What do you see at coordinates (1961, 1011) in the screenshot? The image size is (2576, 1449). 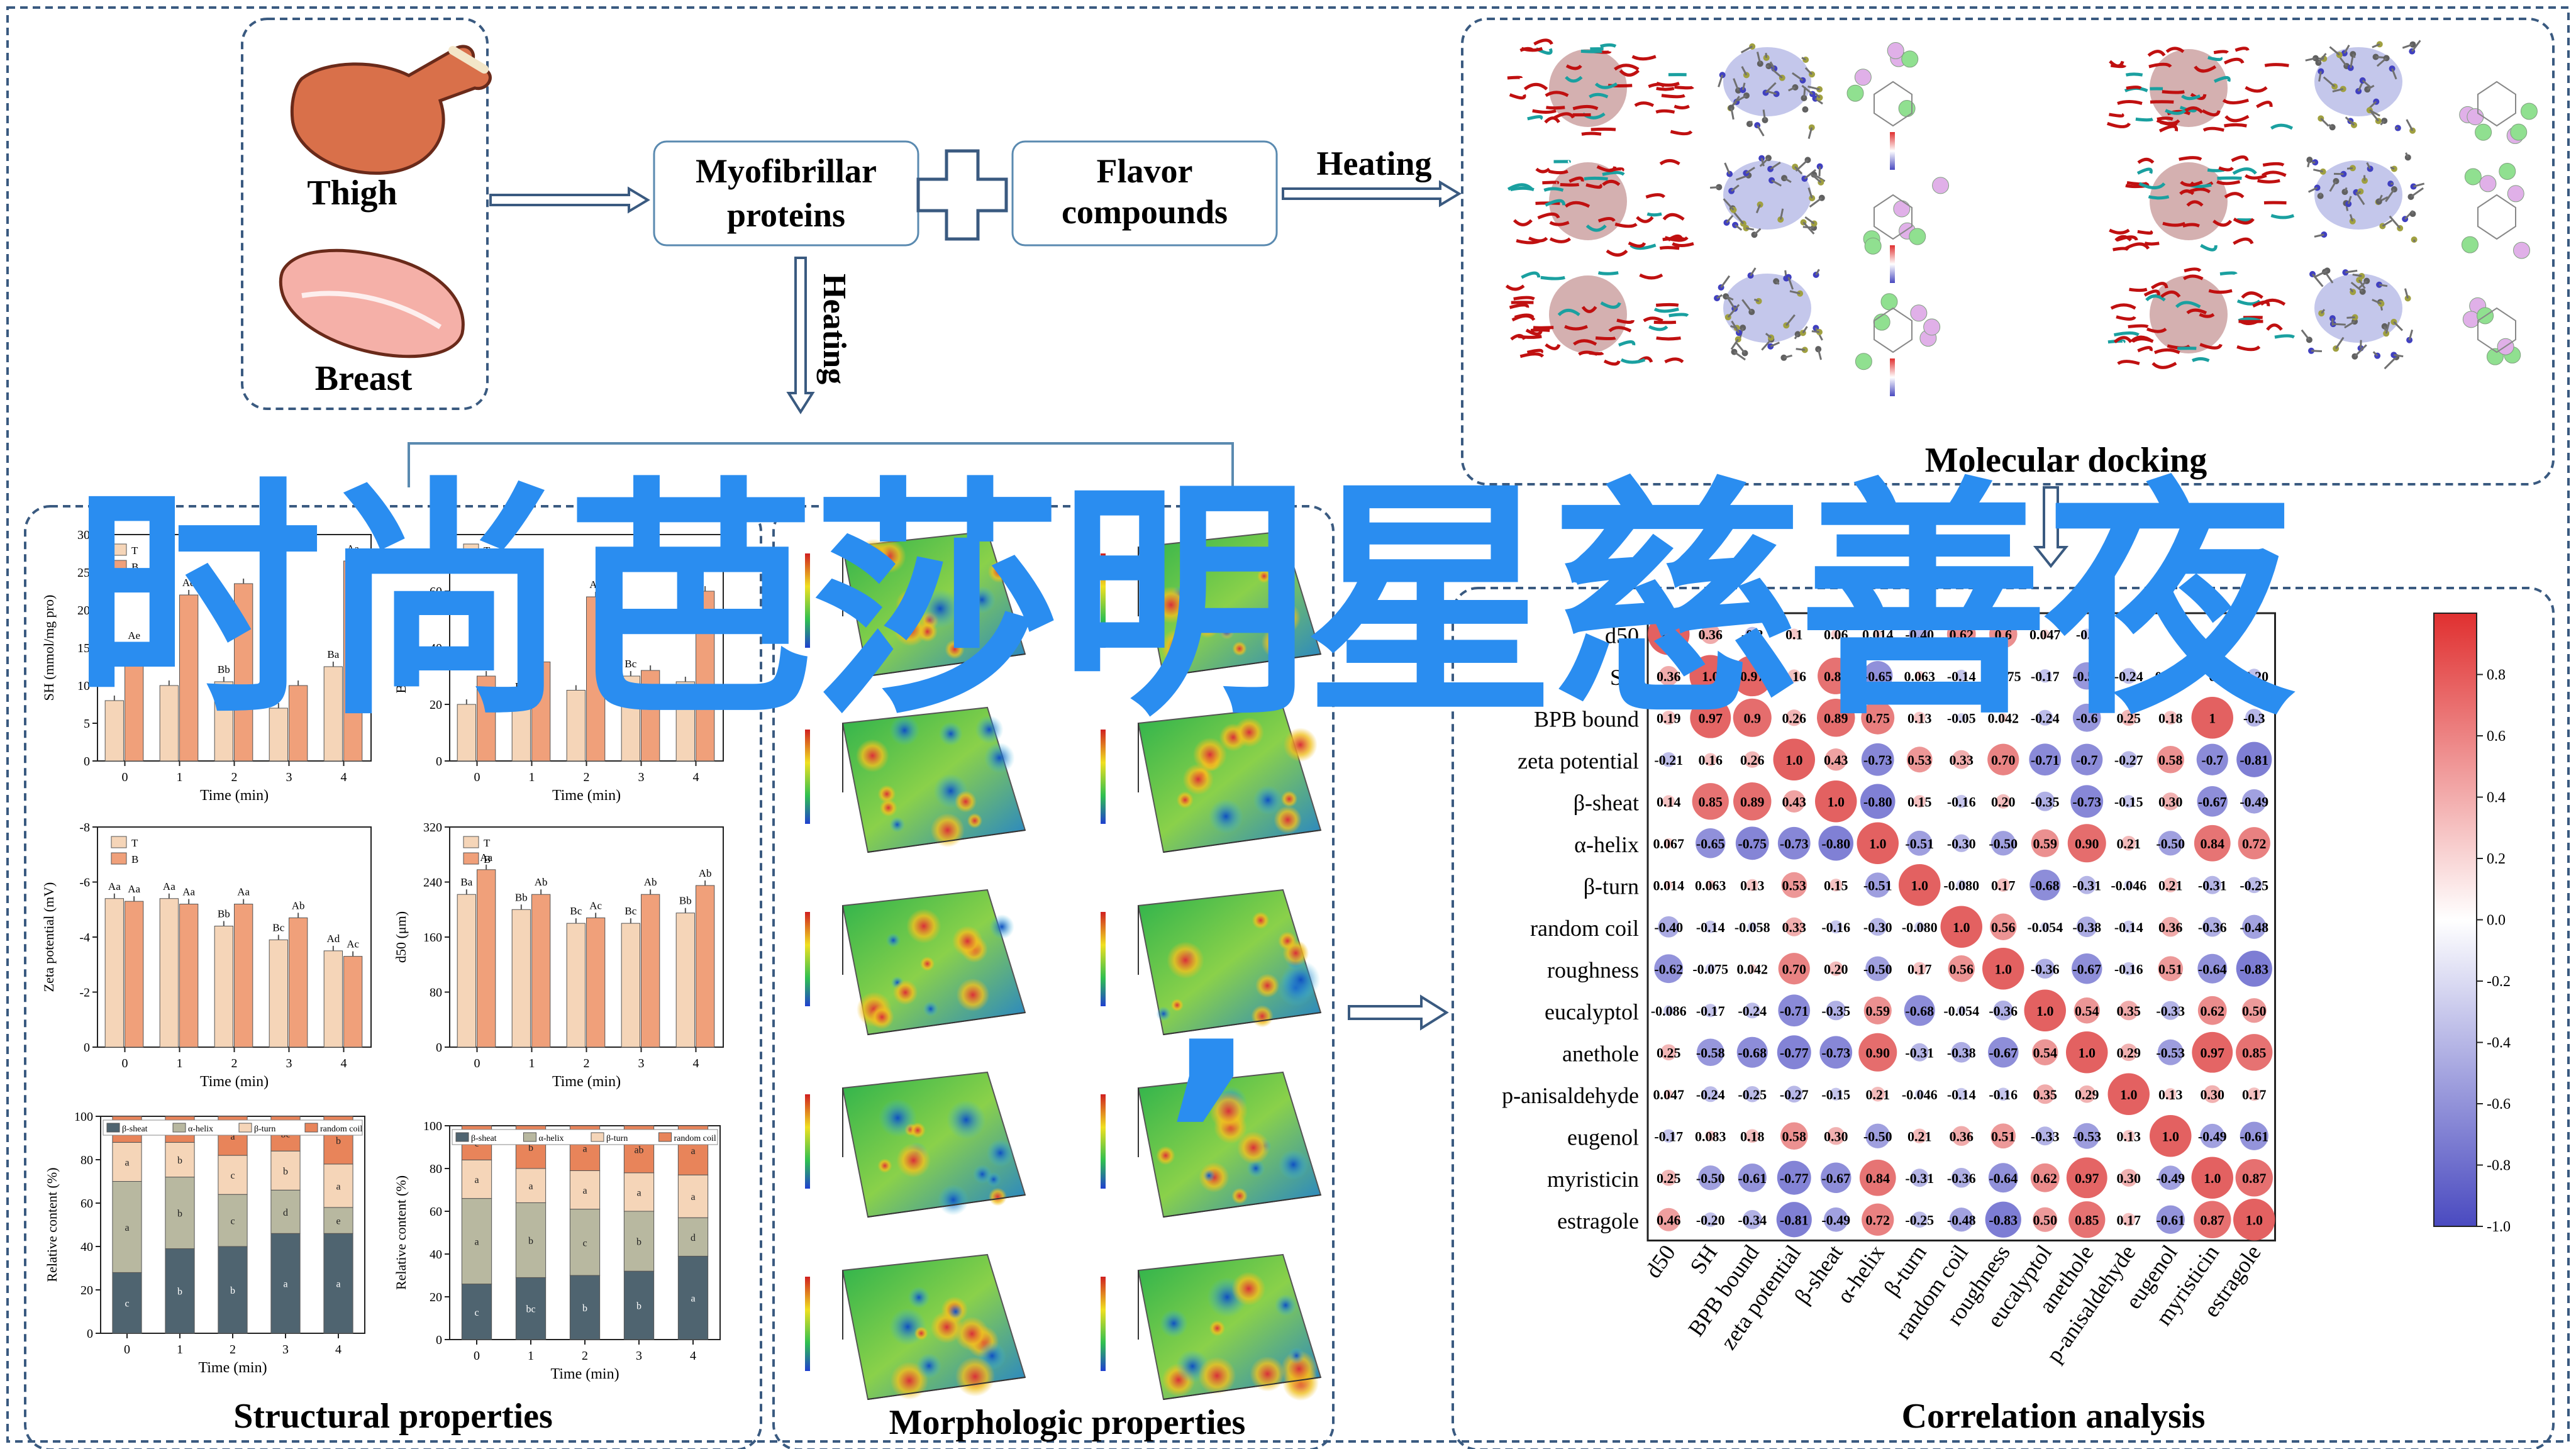 I see `correlation-value: -0.054` at bounding box center [1961, 1011].